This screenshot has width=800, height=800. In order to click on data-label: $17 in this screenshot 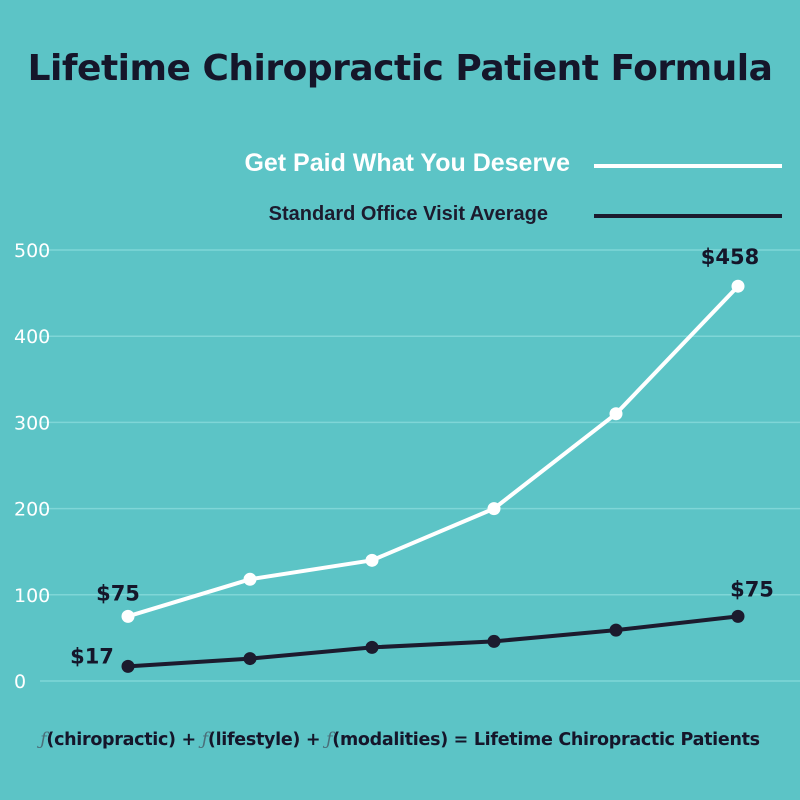, I will do `click(92, 656)`.